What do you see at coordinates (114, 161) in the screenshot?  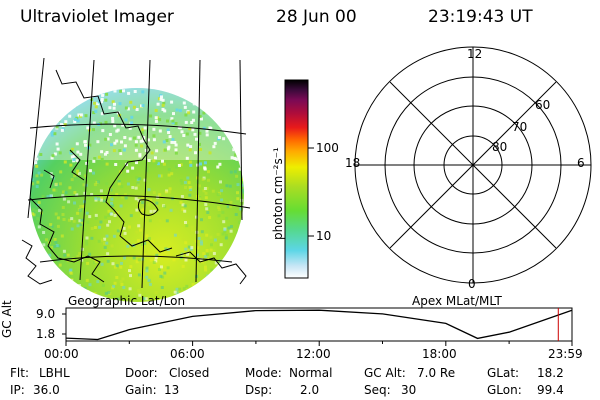 I see `coastline` at bounding box center [114, 161].